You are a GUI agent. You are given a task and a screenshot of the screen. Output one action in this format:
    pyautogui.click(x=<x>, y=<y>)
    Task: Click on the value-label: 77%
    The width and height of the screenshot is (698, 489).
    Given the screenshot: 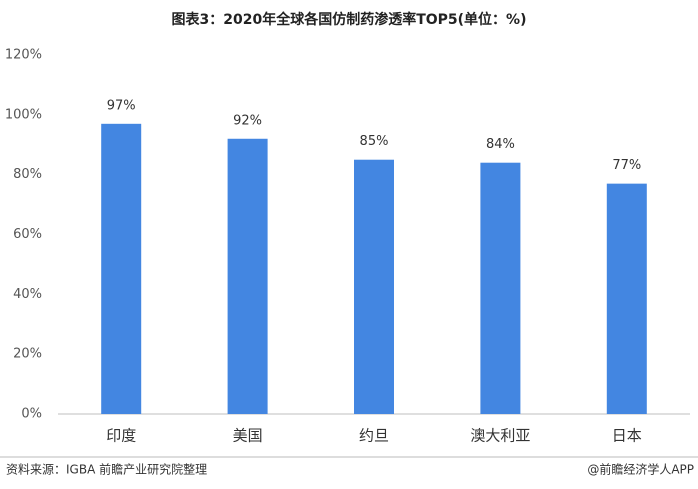 What is the action you would take?
    pyautogui.click(x=626, y=165)
    